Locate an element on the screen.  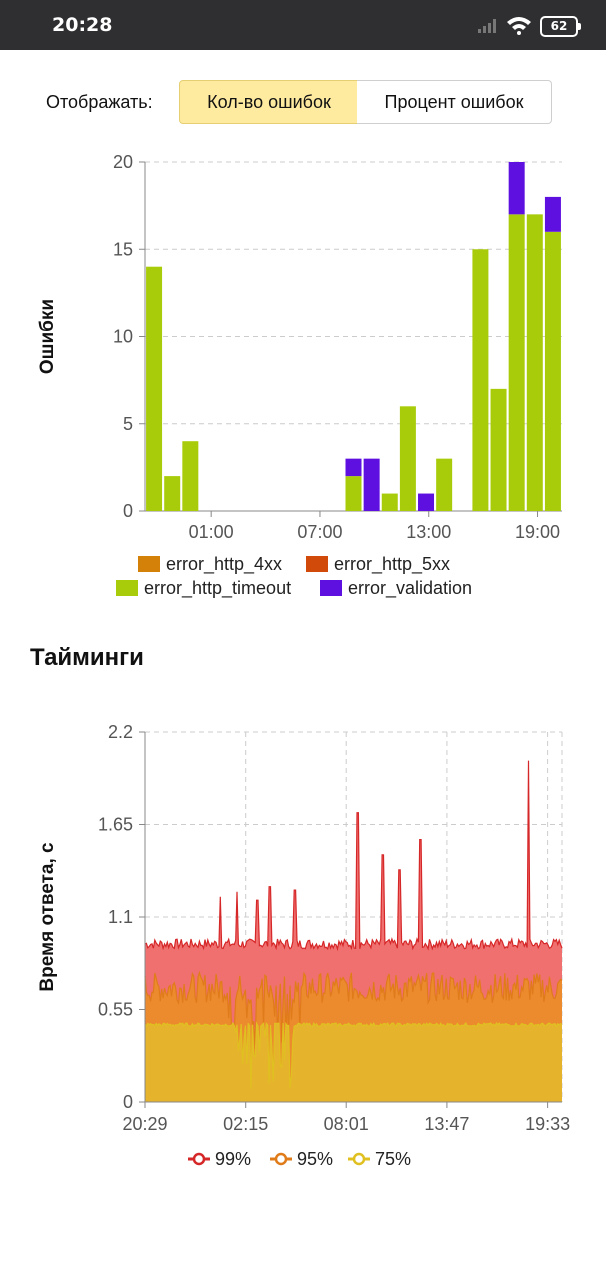
display-label: Отображать: is located at coordinates (99, 102).